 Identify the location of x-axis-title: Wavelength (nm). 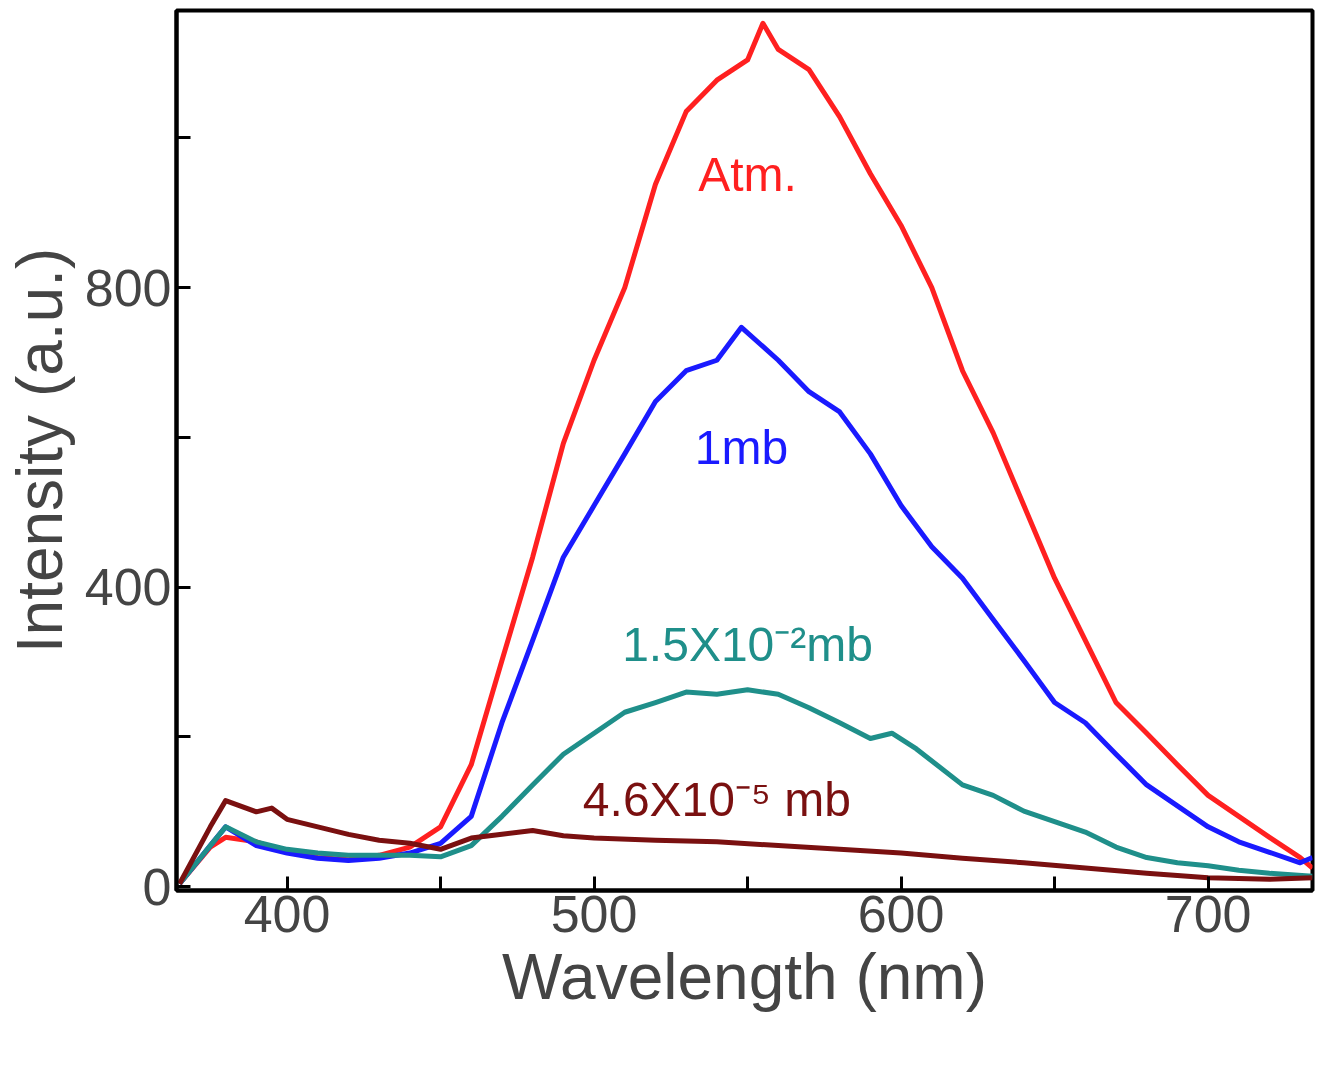
(744, 976).